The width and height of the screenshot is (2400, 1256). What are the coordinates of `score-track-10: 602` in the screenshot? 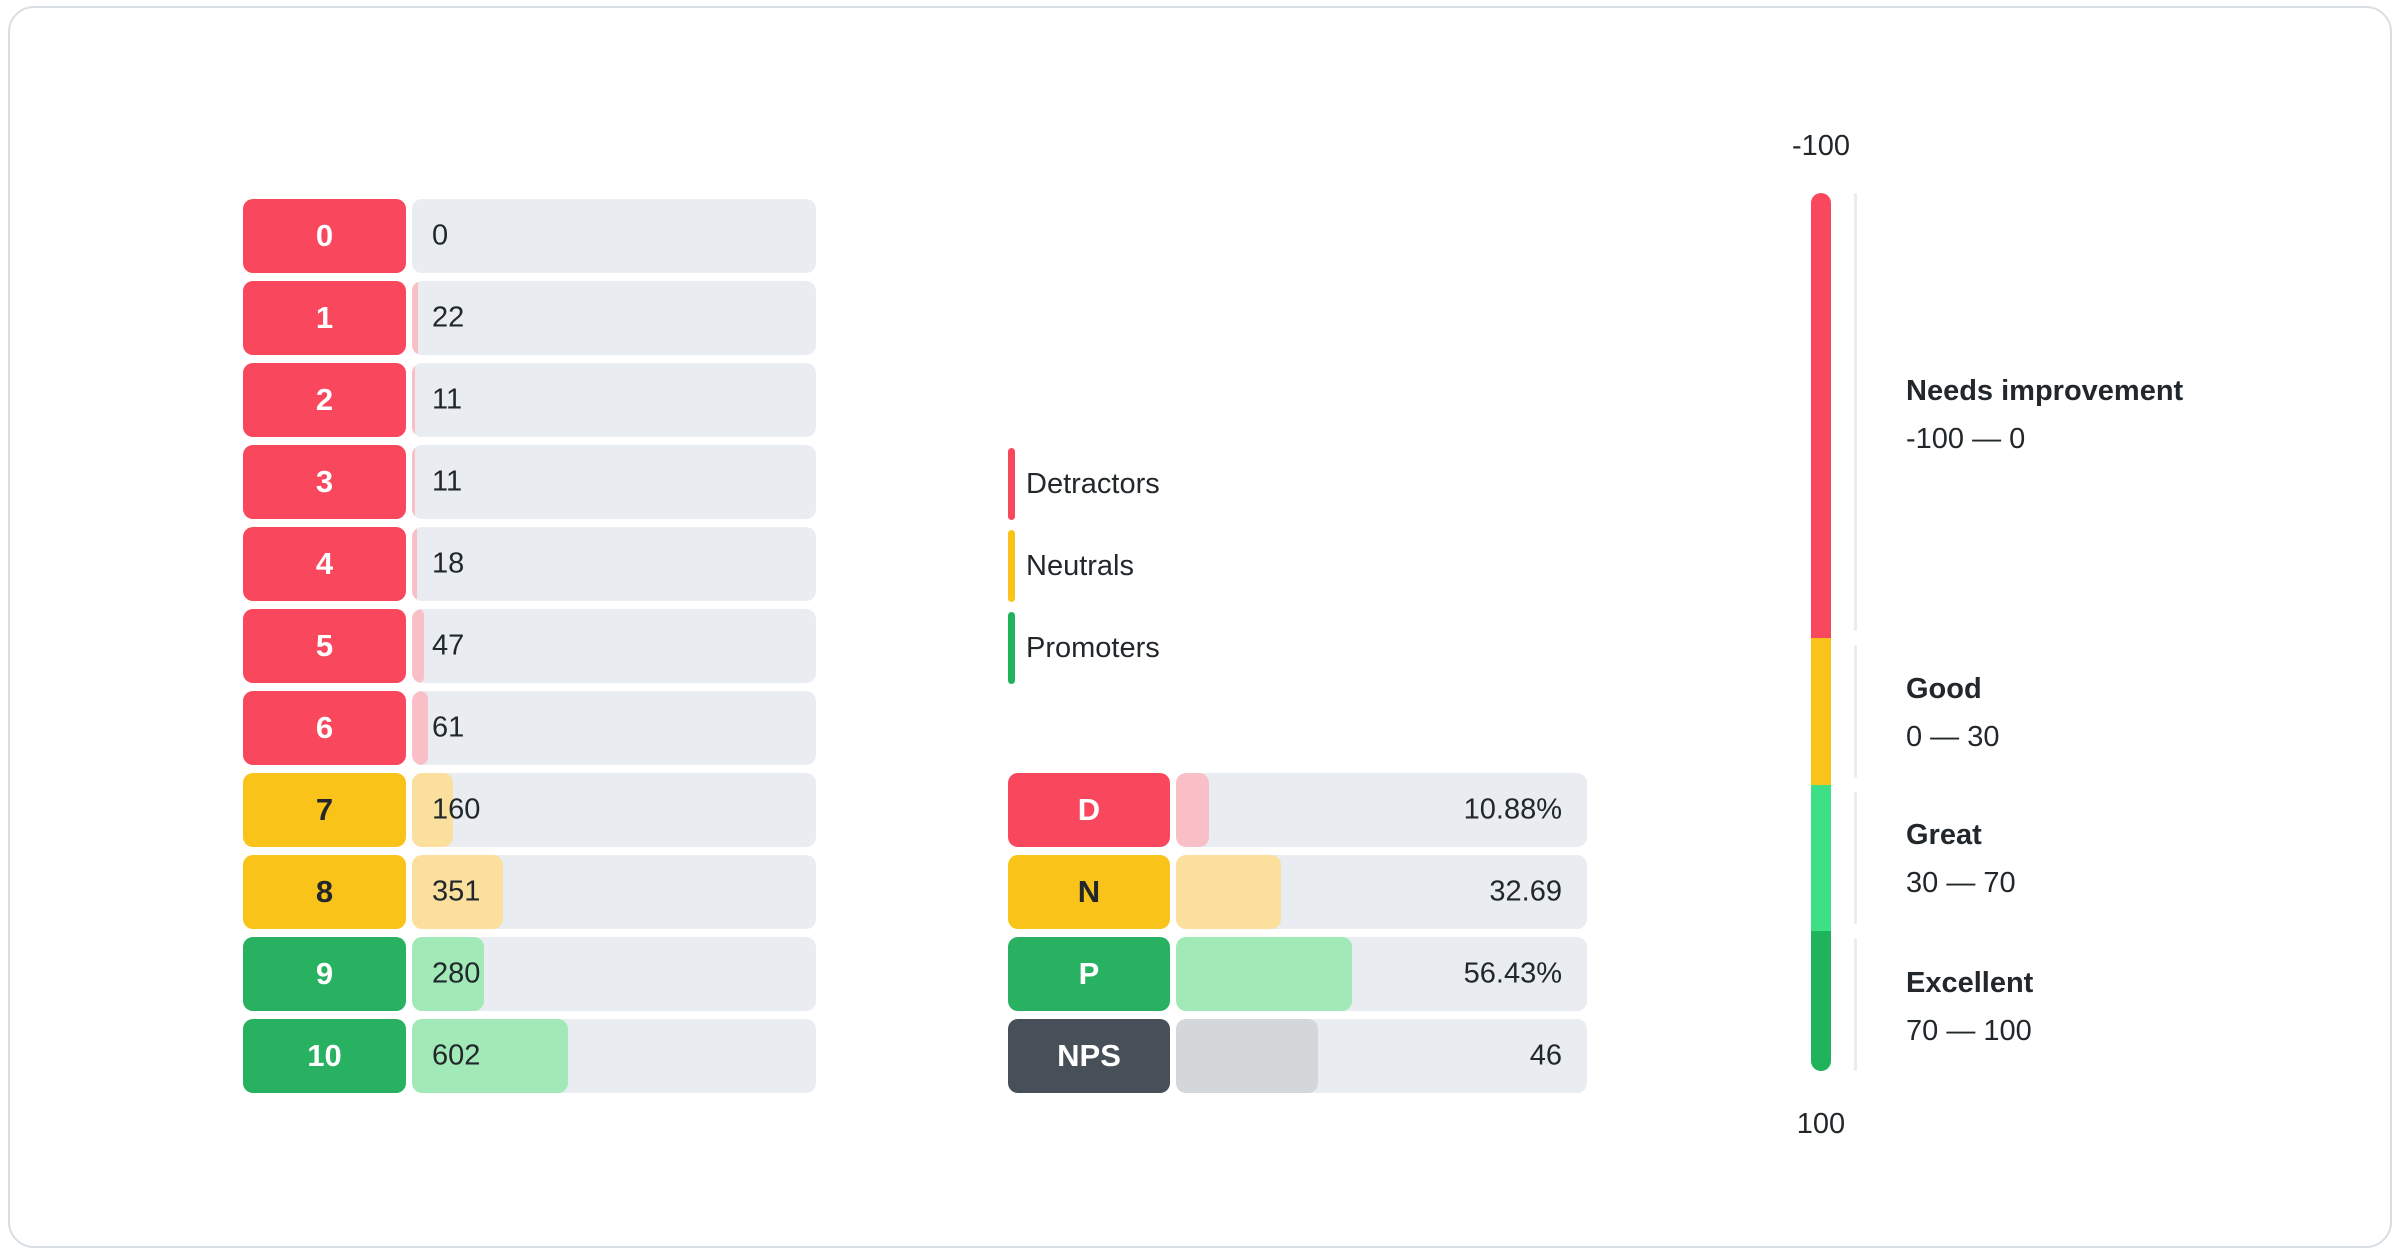 It's located at (614, 1056).